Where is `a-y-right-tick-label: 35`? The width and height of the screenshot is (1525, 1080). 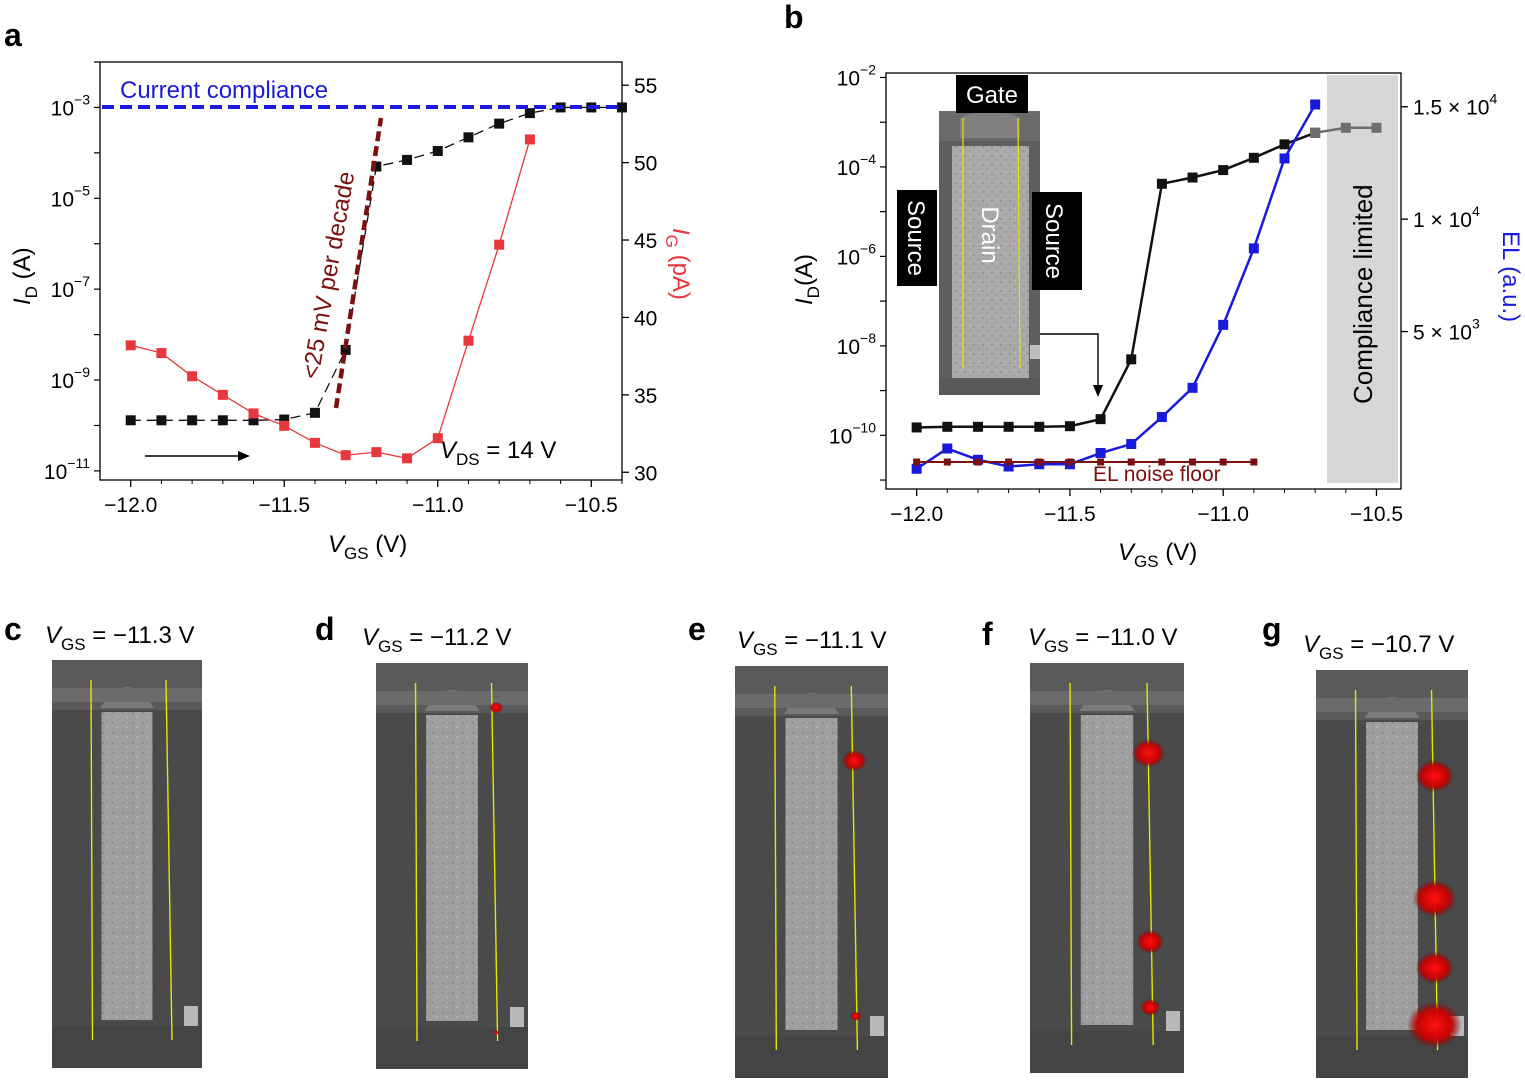
a-y-right-tick-label: 35 is located at coordinates (645, 396).